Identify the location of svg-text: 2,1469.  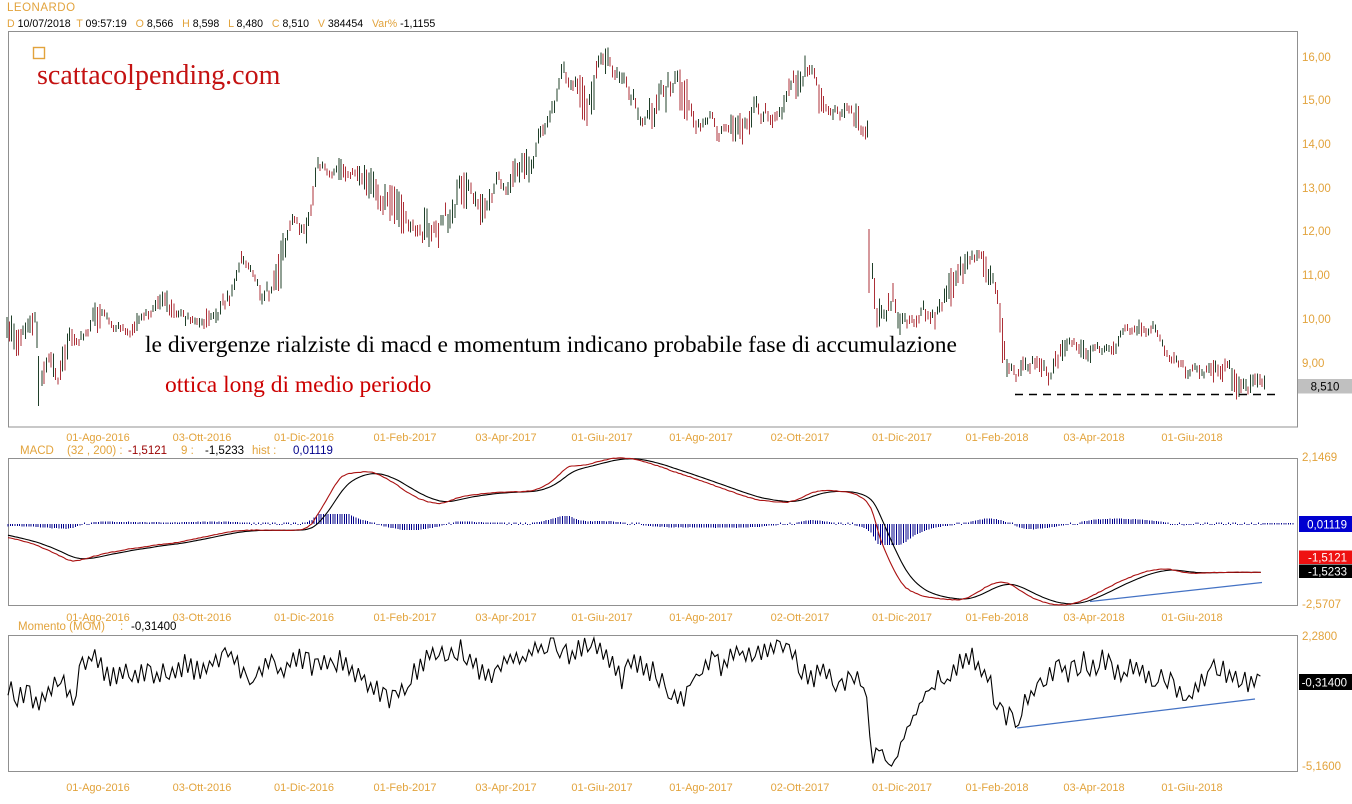
(1319, 458).